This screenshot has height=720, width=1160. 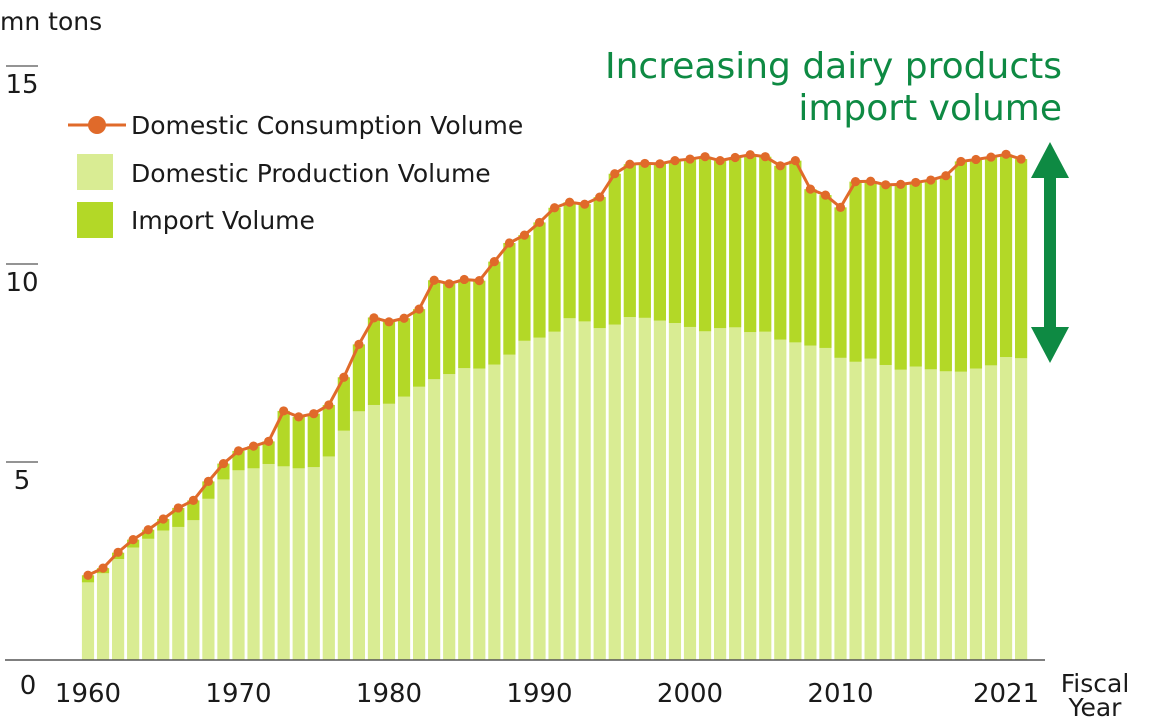 What do you see at coordinates (547, 694) in the screenshot?
I see `x-axis: 1960 1970 1980 1990 2000 2010 2021` at bounding box center [547, 694].